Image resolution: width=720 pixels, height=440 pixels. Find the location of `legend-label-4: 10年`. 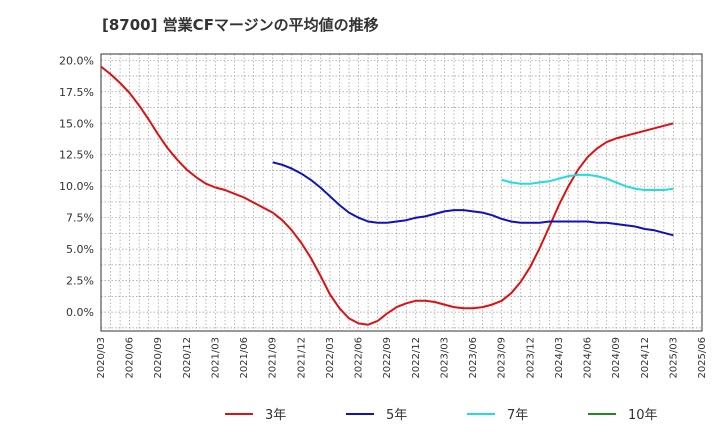

legend-label-4: 10年 is located at coordinates (643, 415).